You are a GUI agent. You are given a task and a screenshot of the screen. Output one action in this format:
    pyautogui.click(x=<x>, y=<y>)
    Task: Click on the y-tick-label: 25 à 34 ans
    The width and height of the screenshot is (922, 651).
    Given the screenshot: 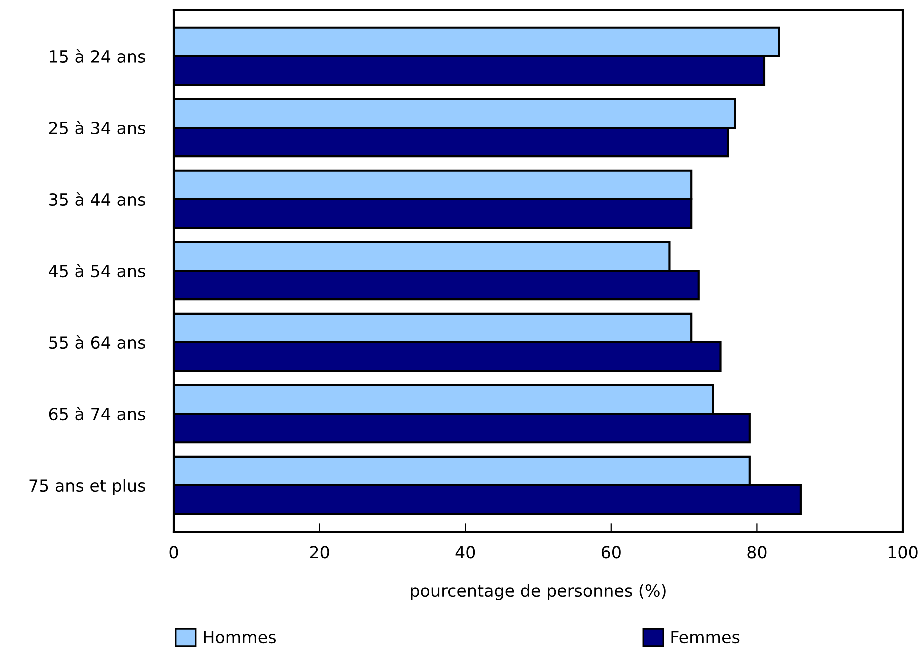 What is the action you would take?
    pyautogui.click(x=97, y=127)
    